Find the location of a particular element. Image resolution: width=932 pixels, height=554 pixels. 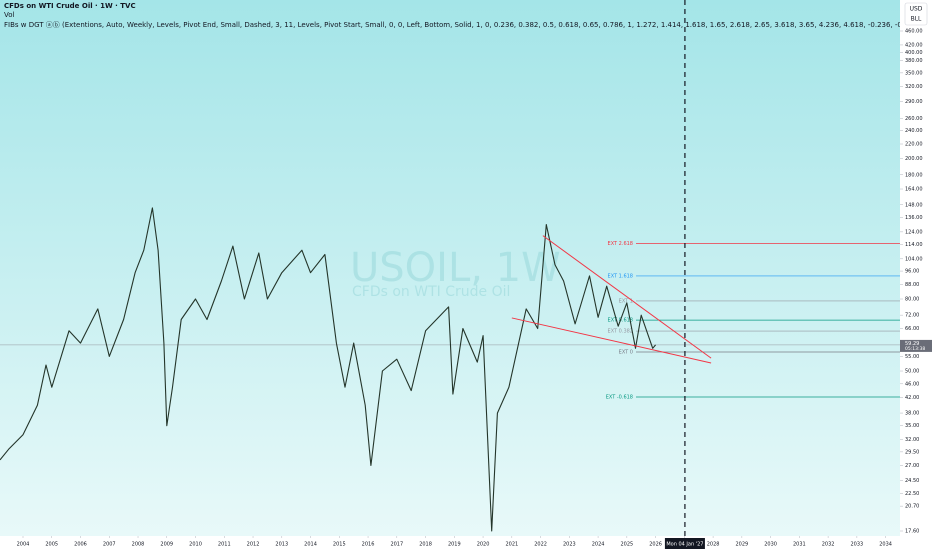

cursor-label: Mon 04 Jan '27 is located at coordinates (684, 545).